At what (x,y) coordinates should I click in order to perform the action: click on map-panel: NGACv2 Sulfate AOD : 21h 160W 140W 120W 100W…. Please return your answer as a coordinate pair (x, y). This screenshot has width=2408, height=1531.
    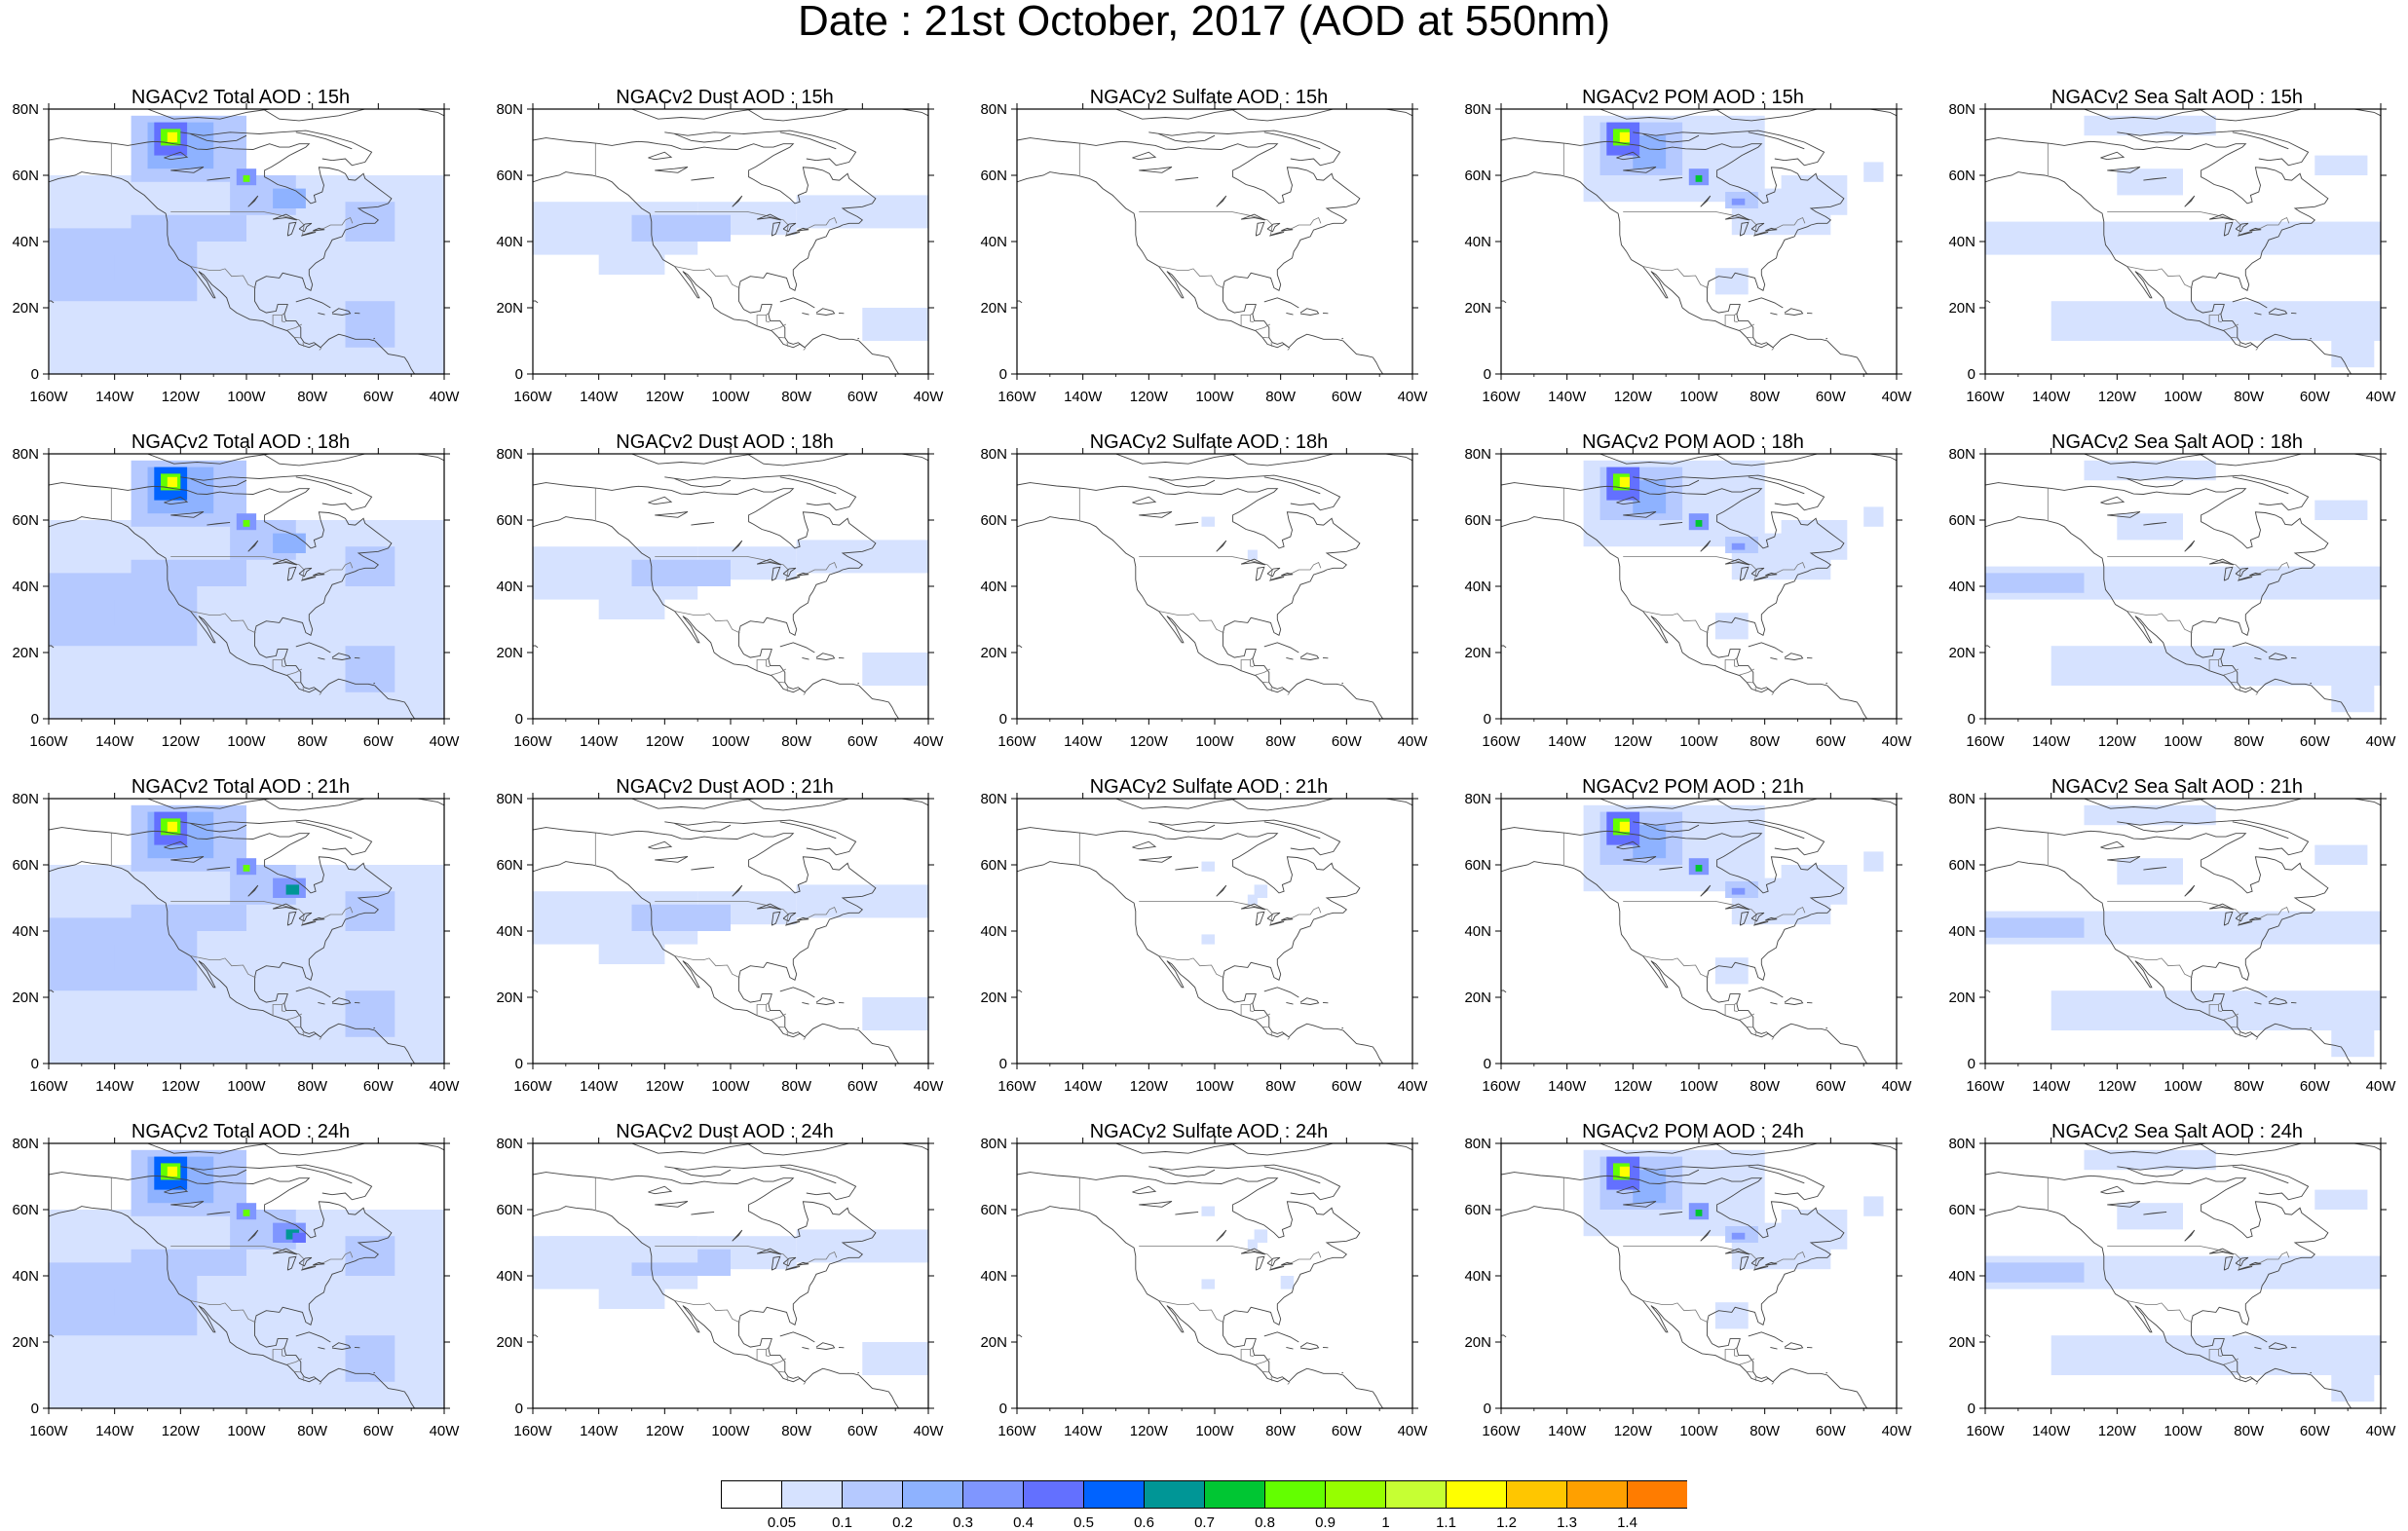
    Looking at the image, I should click on (1208, 947).